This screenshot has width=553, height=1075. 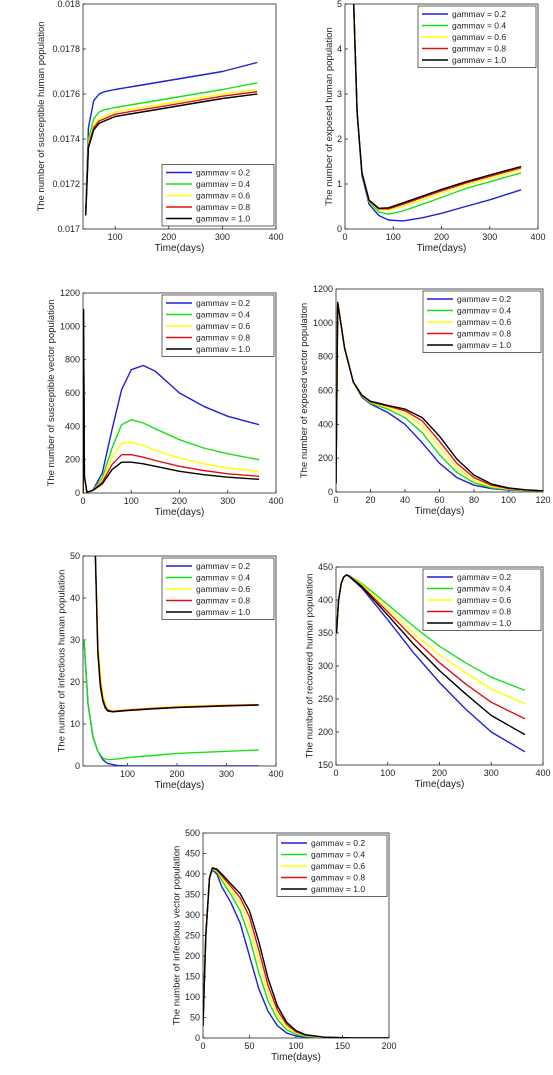 What do you see at coordinates (370, 500) in the screenshot?
I see `x-tick-label: 20` at bounding box center [370, 500].